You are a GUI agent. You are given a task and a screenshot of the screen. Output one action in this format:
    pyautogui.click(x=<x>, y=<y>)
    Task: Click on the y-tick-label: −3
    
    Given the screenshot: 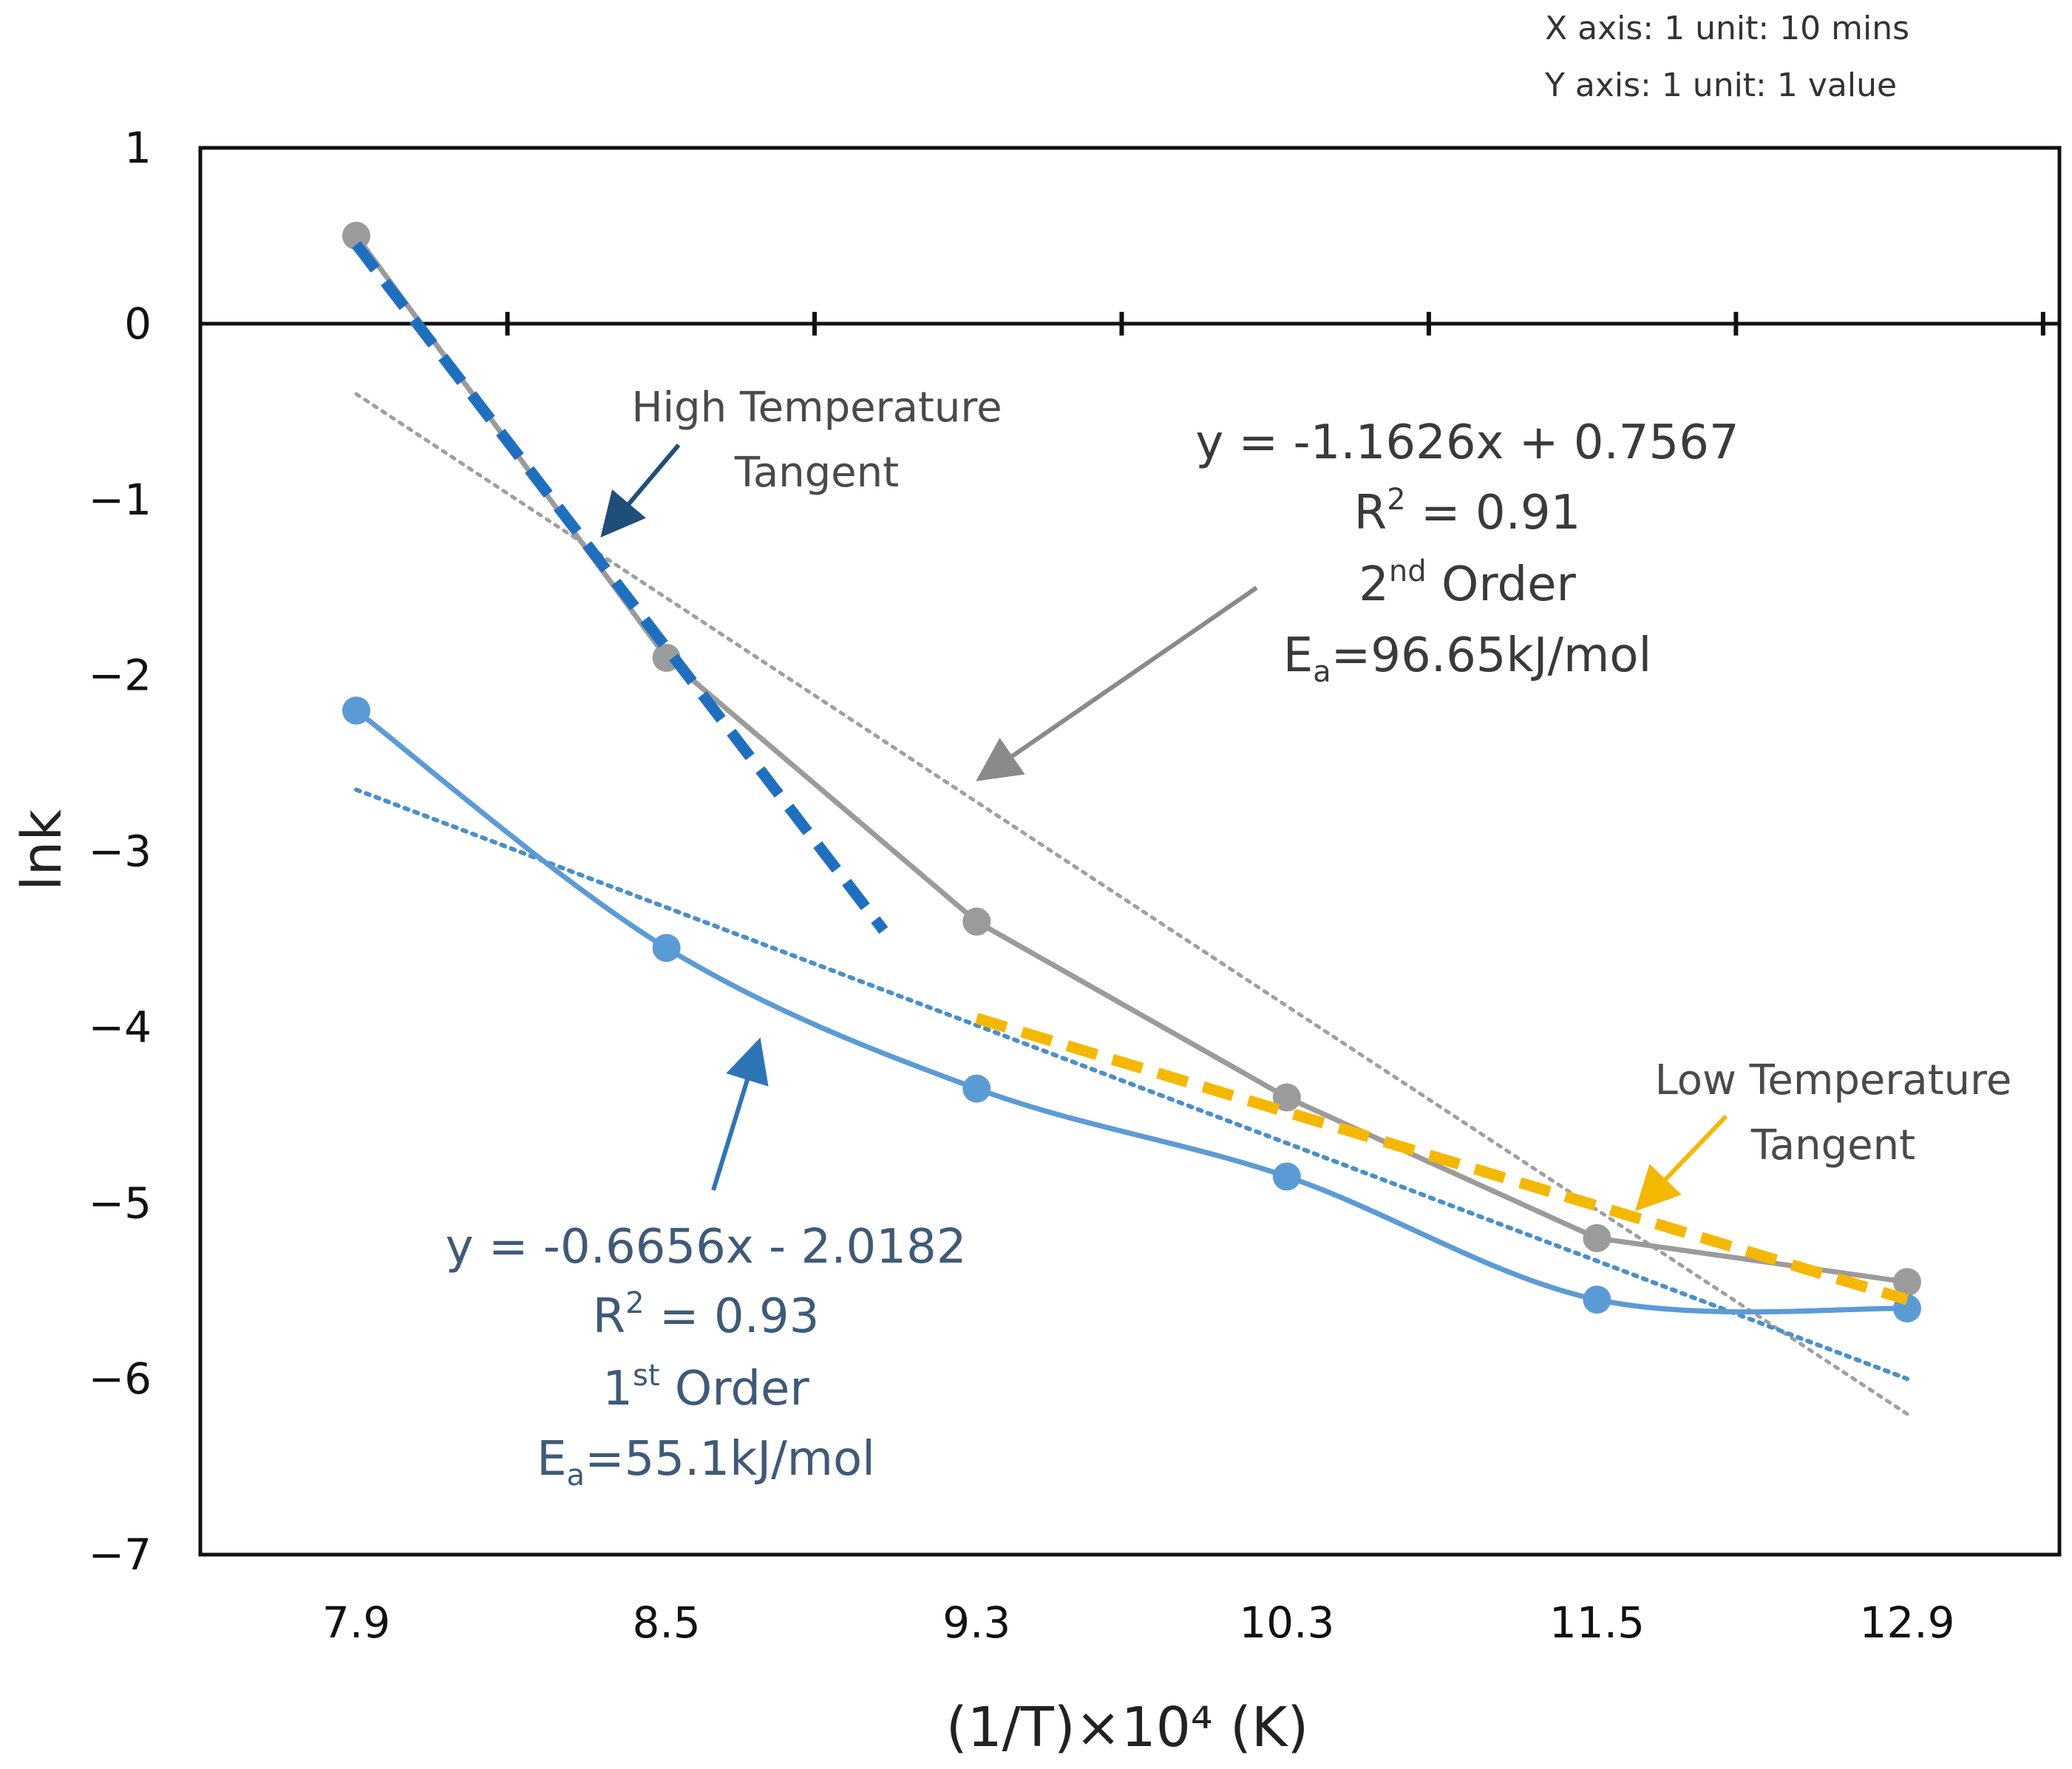 What is the action you would take?
    pyautogui.click(x=120, y=852)
    